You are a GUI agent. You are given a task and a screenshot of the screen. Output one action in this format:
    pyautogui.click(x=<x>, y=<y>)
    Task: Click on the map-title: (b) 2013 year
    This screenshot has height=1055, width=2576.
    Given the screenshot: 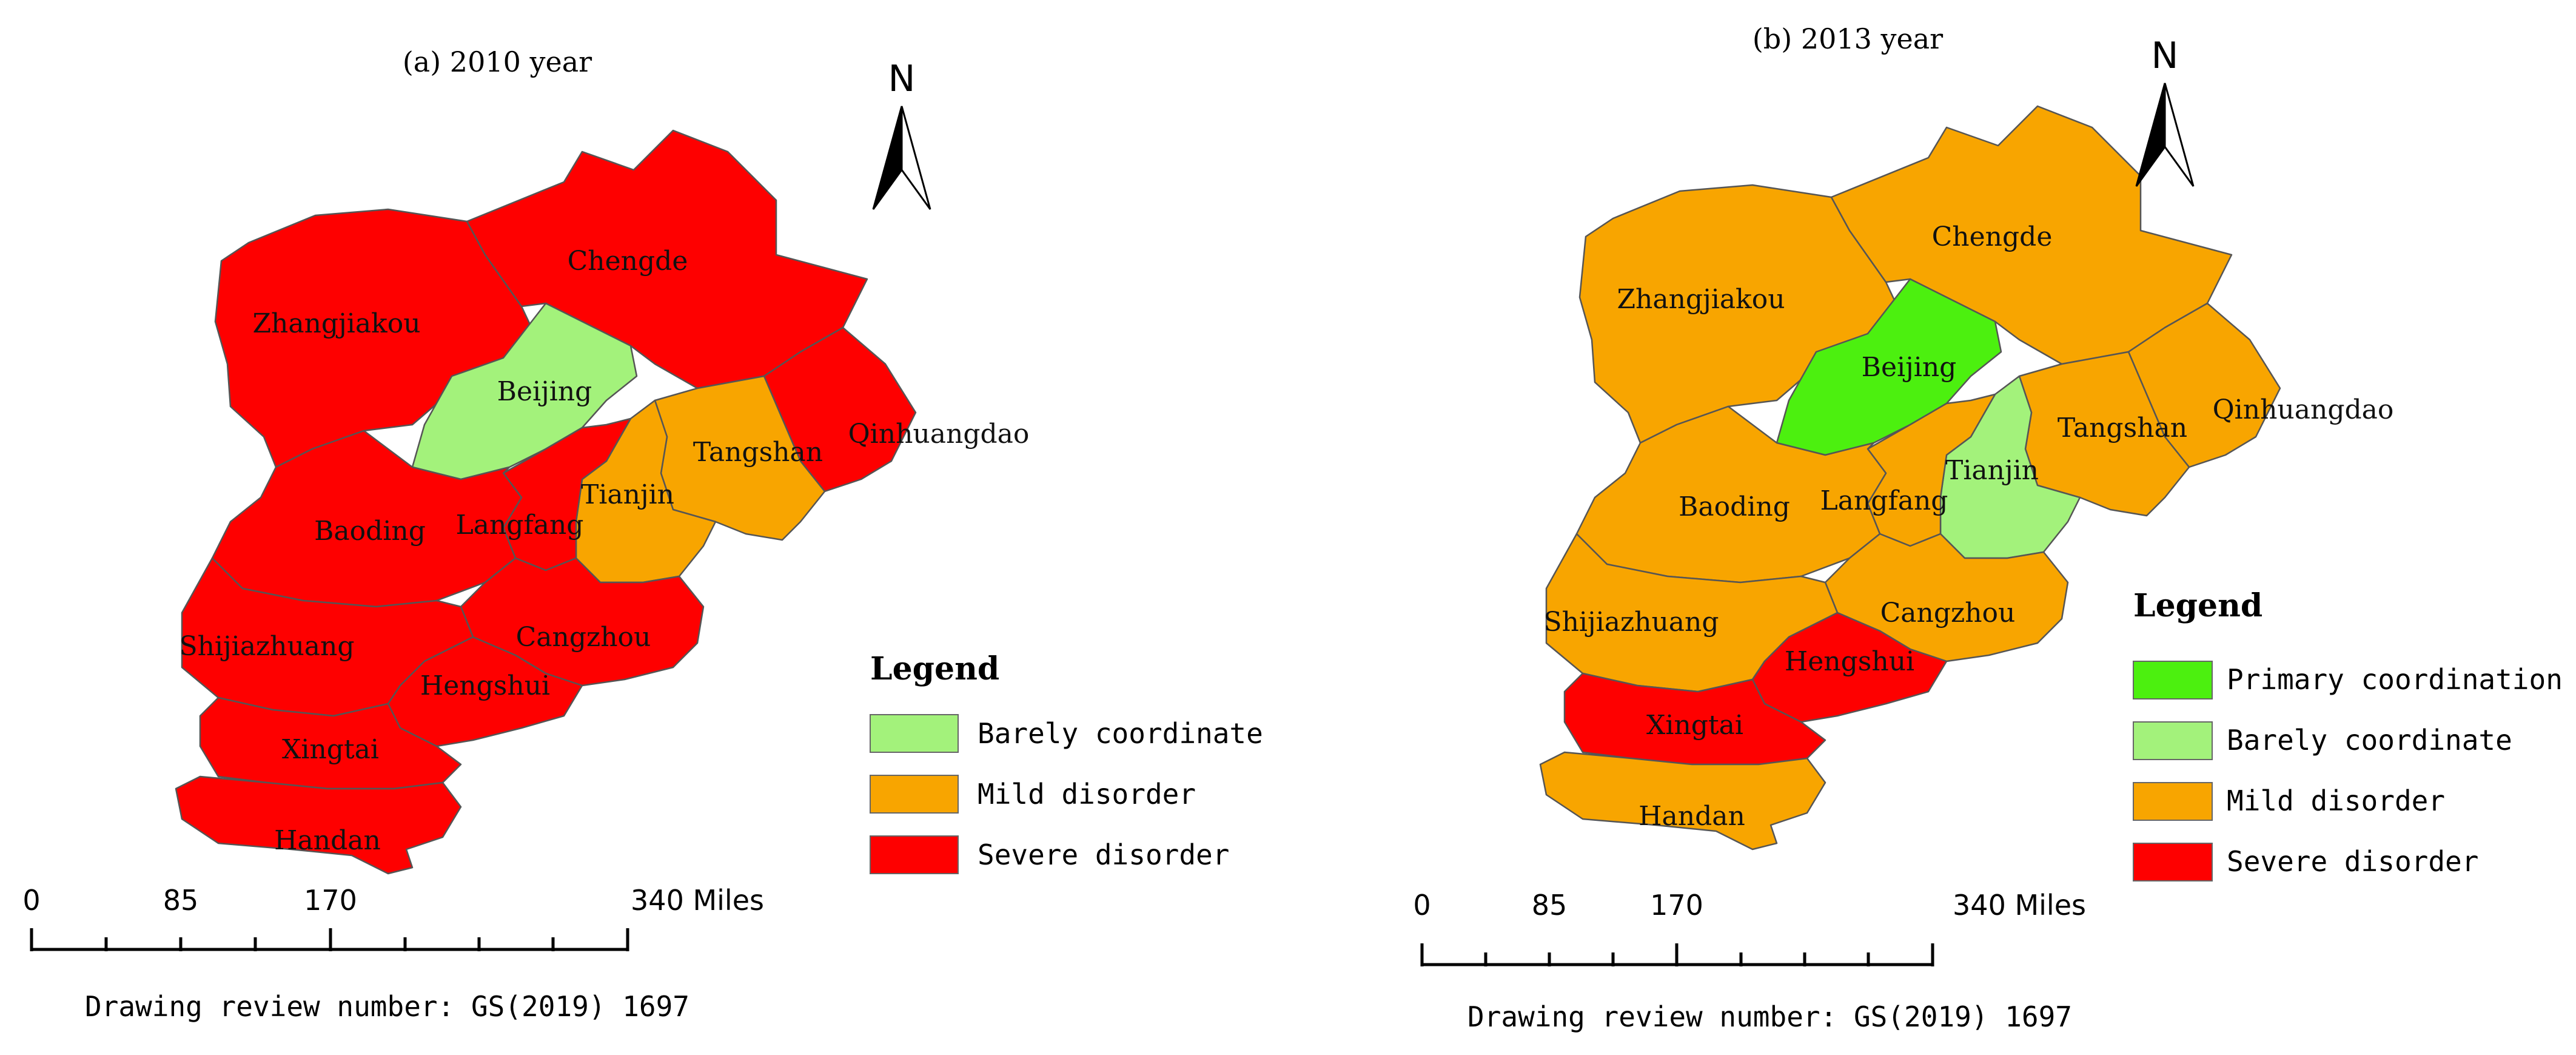 What is the action you would take?
    pyautogui.click(x=1848, y=38)
    